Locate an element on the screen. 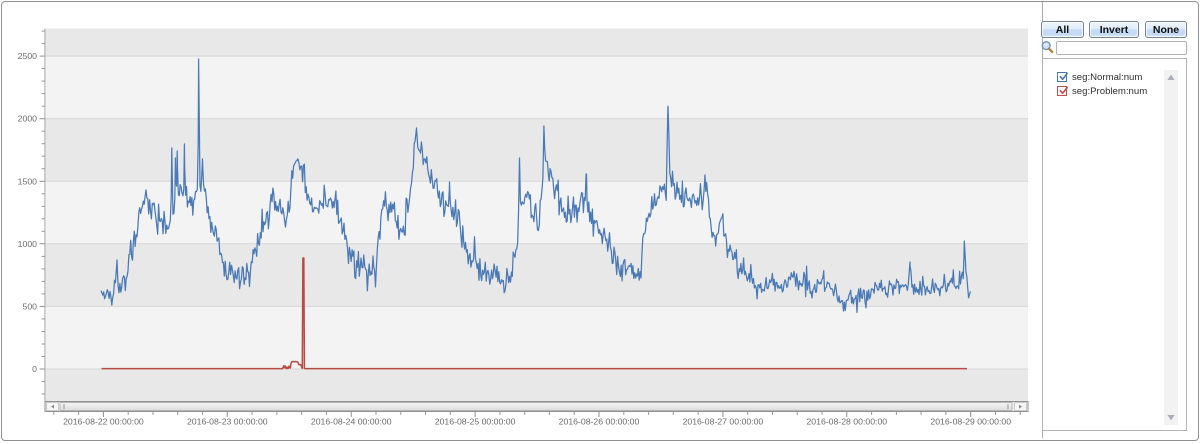  svg-text: 2500 is located at coordinates (27, 56).